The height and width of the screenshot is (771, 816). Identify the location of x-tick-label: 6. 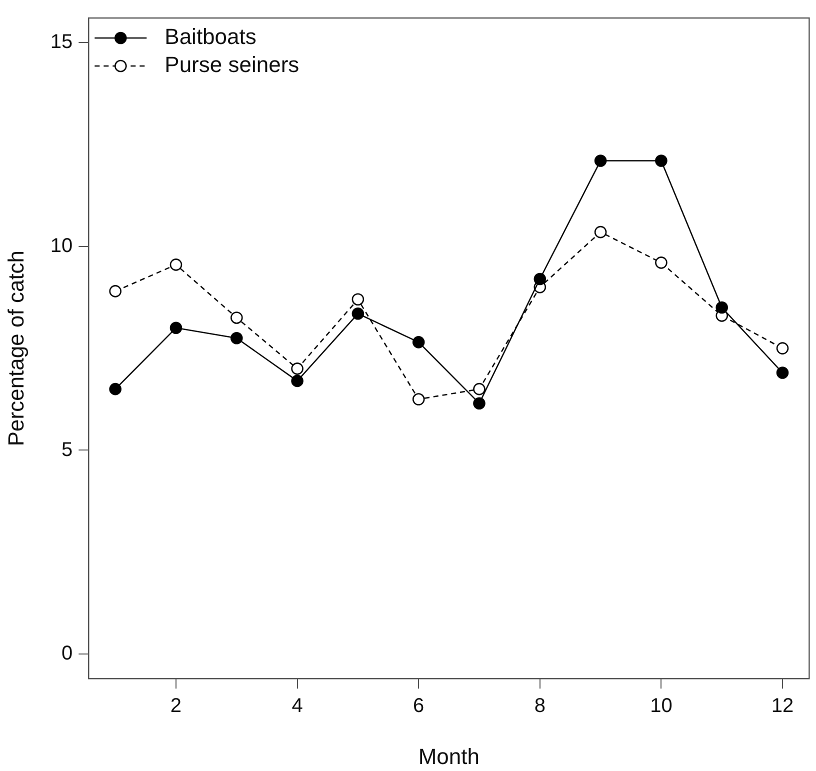
(418, 706).